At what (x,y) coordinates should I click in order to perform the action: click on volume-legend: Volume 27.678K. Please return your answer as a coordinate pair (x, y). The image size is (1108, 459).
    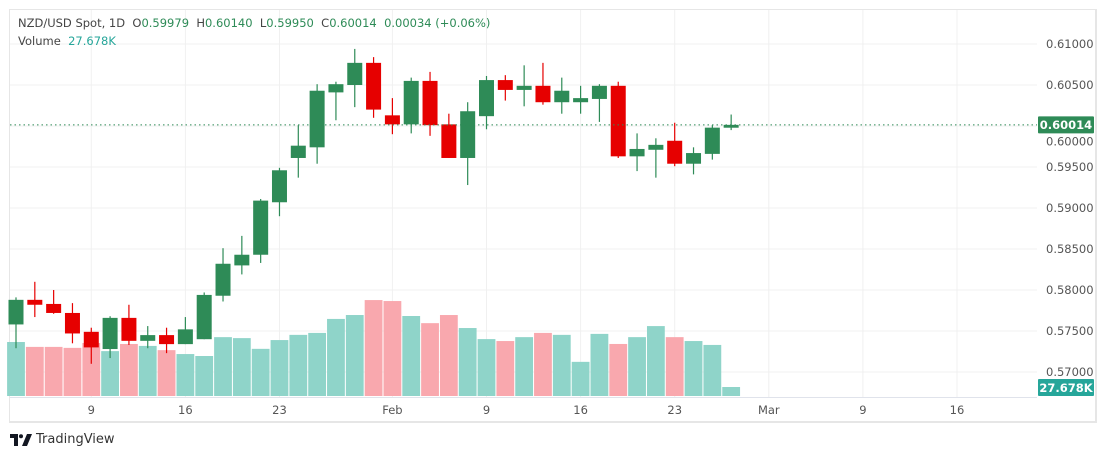
    Looking at the image, I should click on (67, 41).